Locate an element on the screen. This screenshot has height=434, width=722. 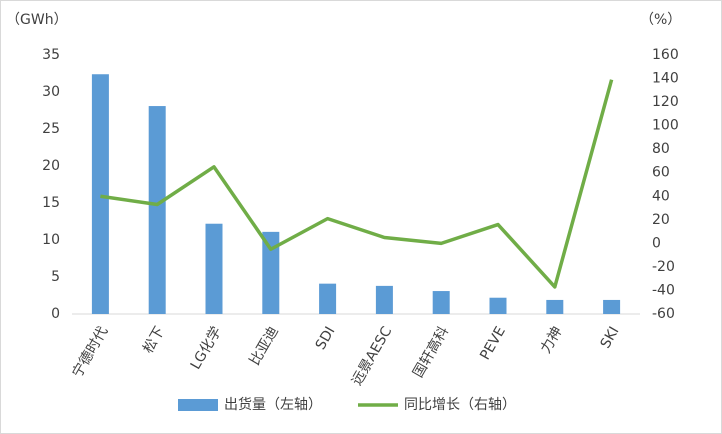
y-tick-label: 5 is located at coordinates (55, 277).